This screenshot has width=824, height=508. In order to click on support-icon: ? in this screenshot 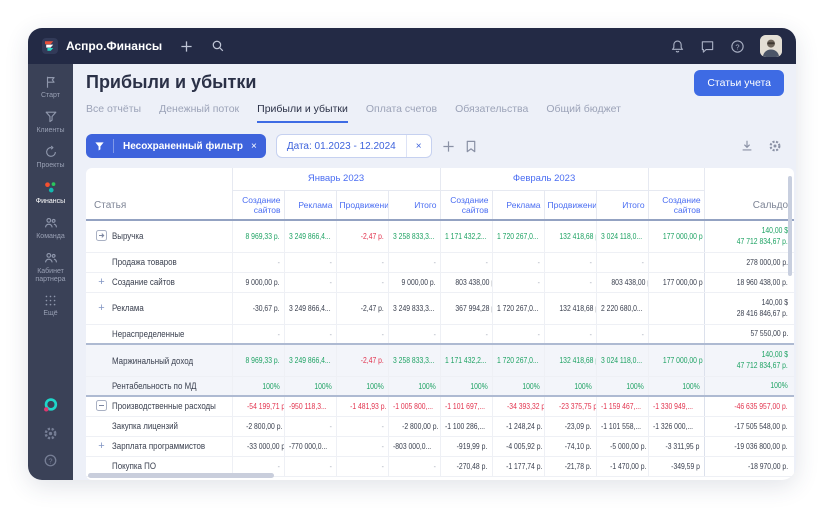, I will do `click(50, 460)`.